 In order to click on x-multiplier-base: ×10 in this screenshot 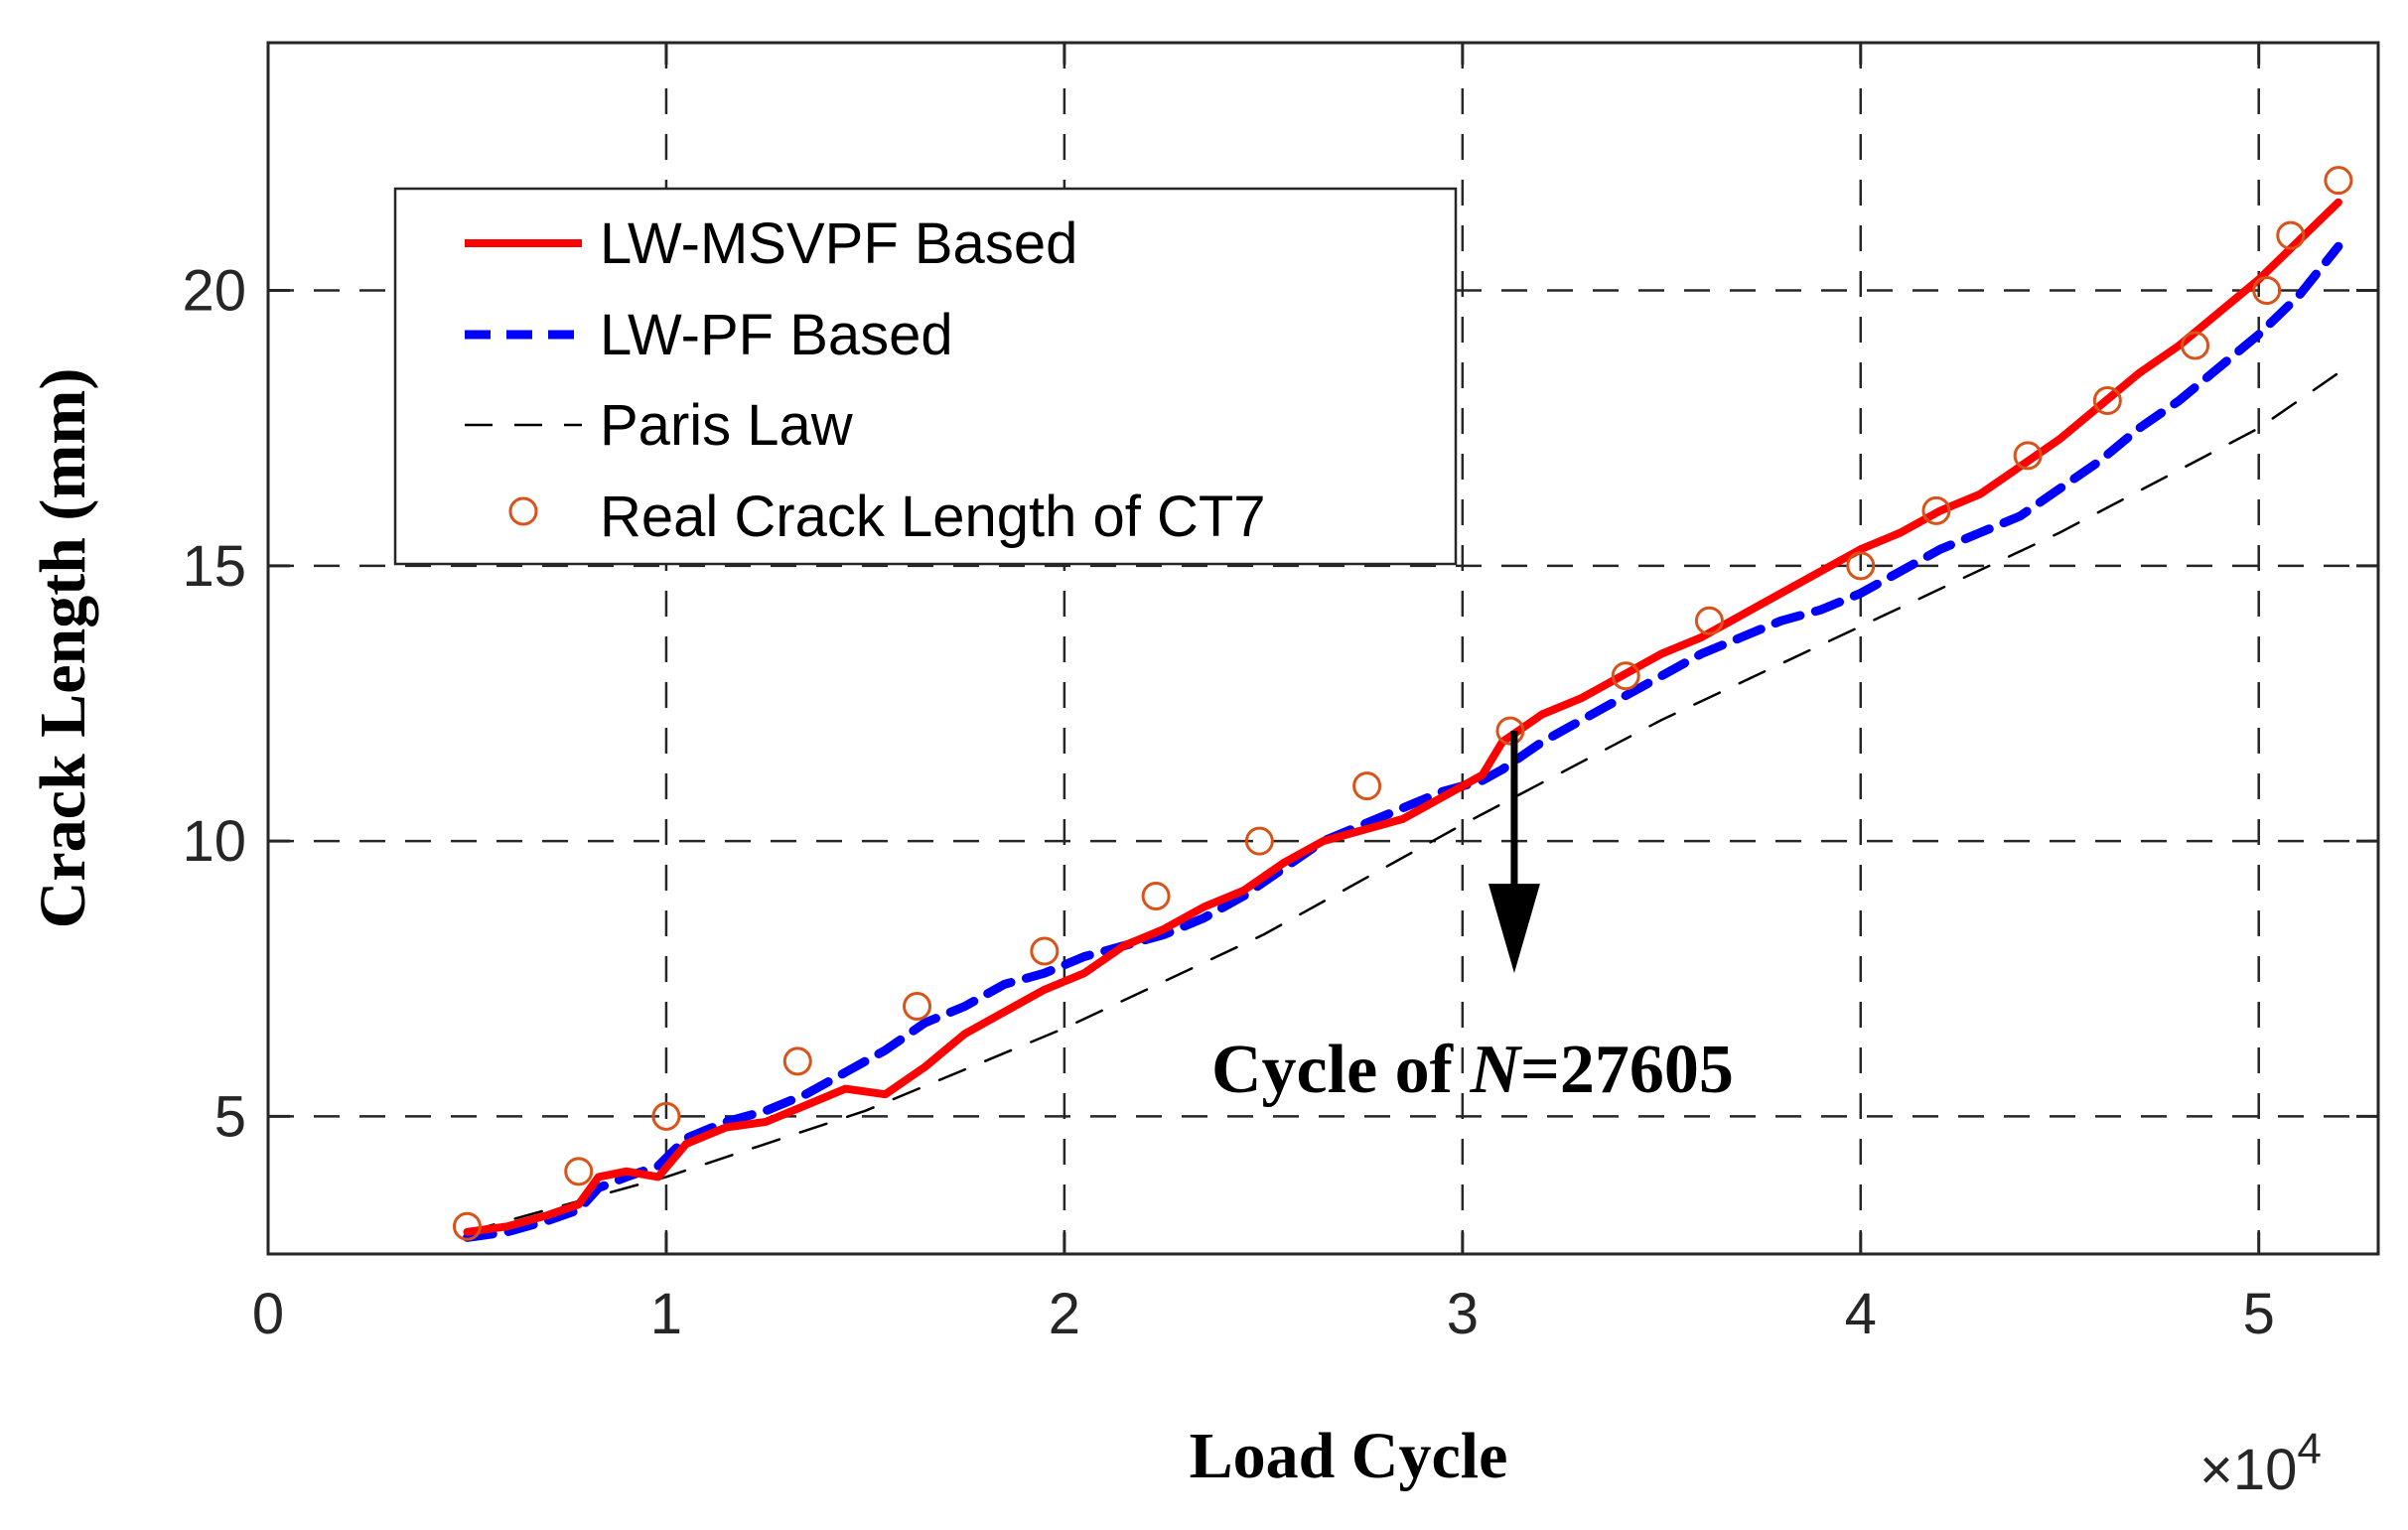, I will do `click(2248, 1470)`.